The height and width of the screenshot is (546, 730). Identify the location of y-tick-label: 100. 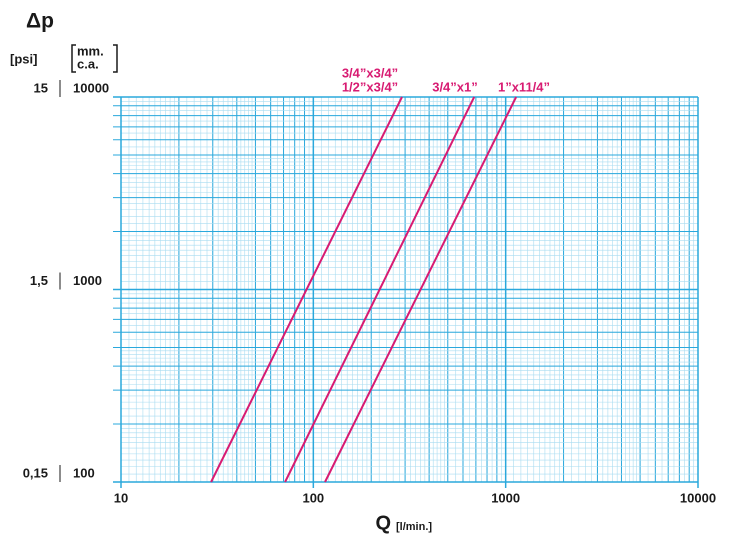
(84, 472).